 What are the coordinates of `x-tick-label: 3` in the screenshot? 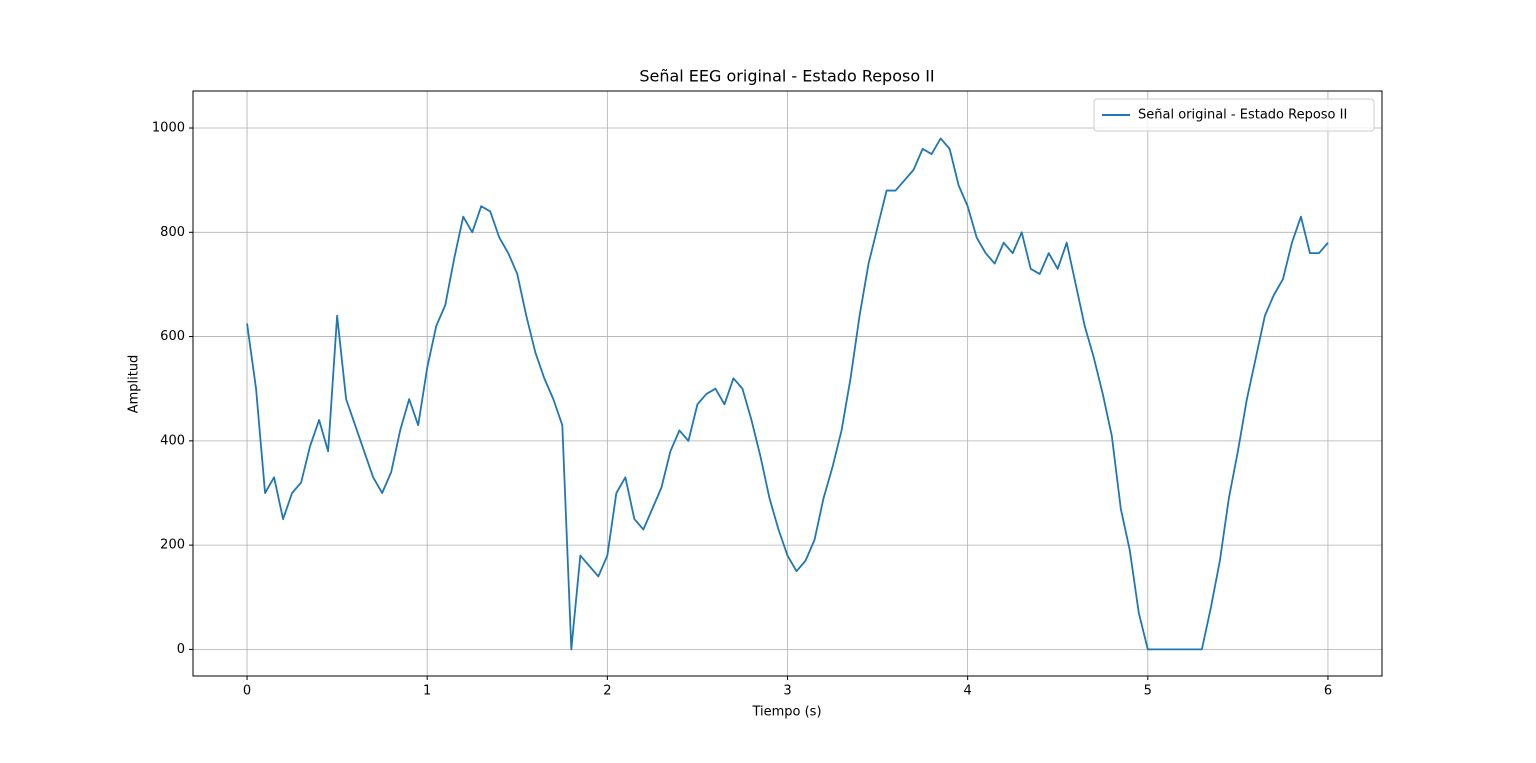 It's located at (787, 691).